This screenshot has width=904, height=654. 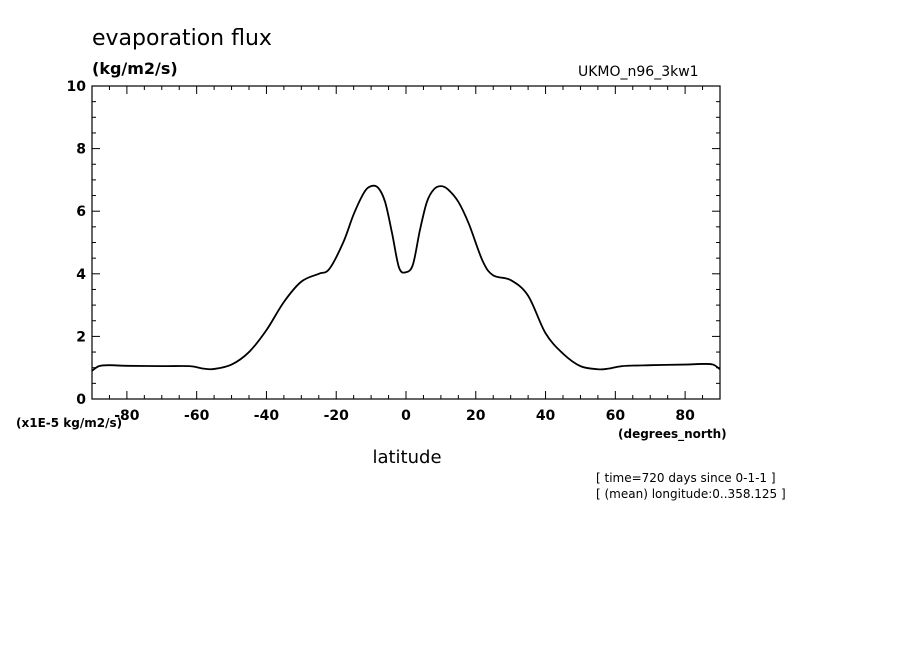 I want to click on x-tick-label: -40, so click(x=267, y=416).